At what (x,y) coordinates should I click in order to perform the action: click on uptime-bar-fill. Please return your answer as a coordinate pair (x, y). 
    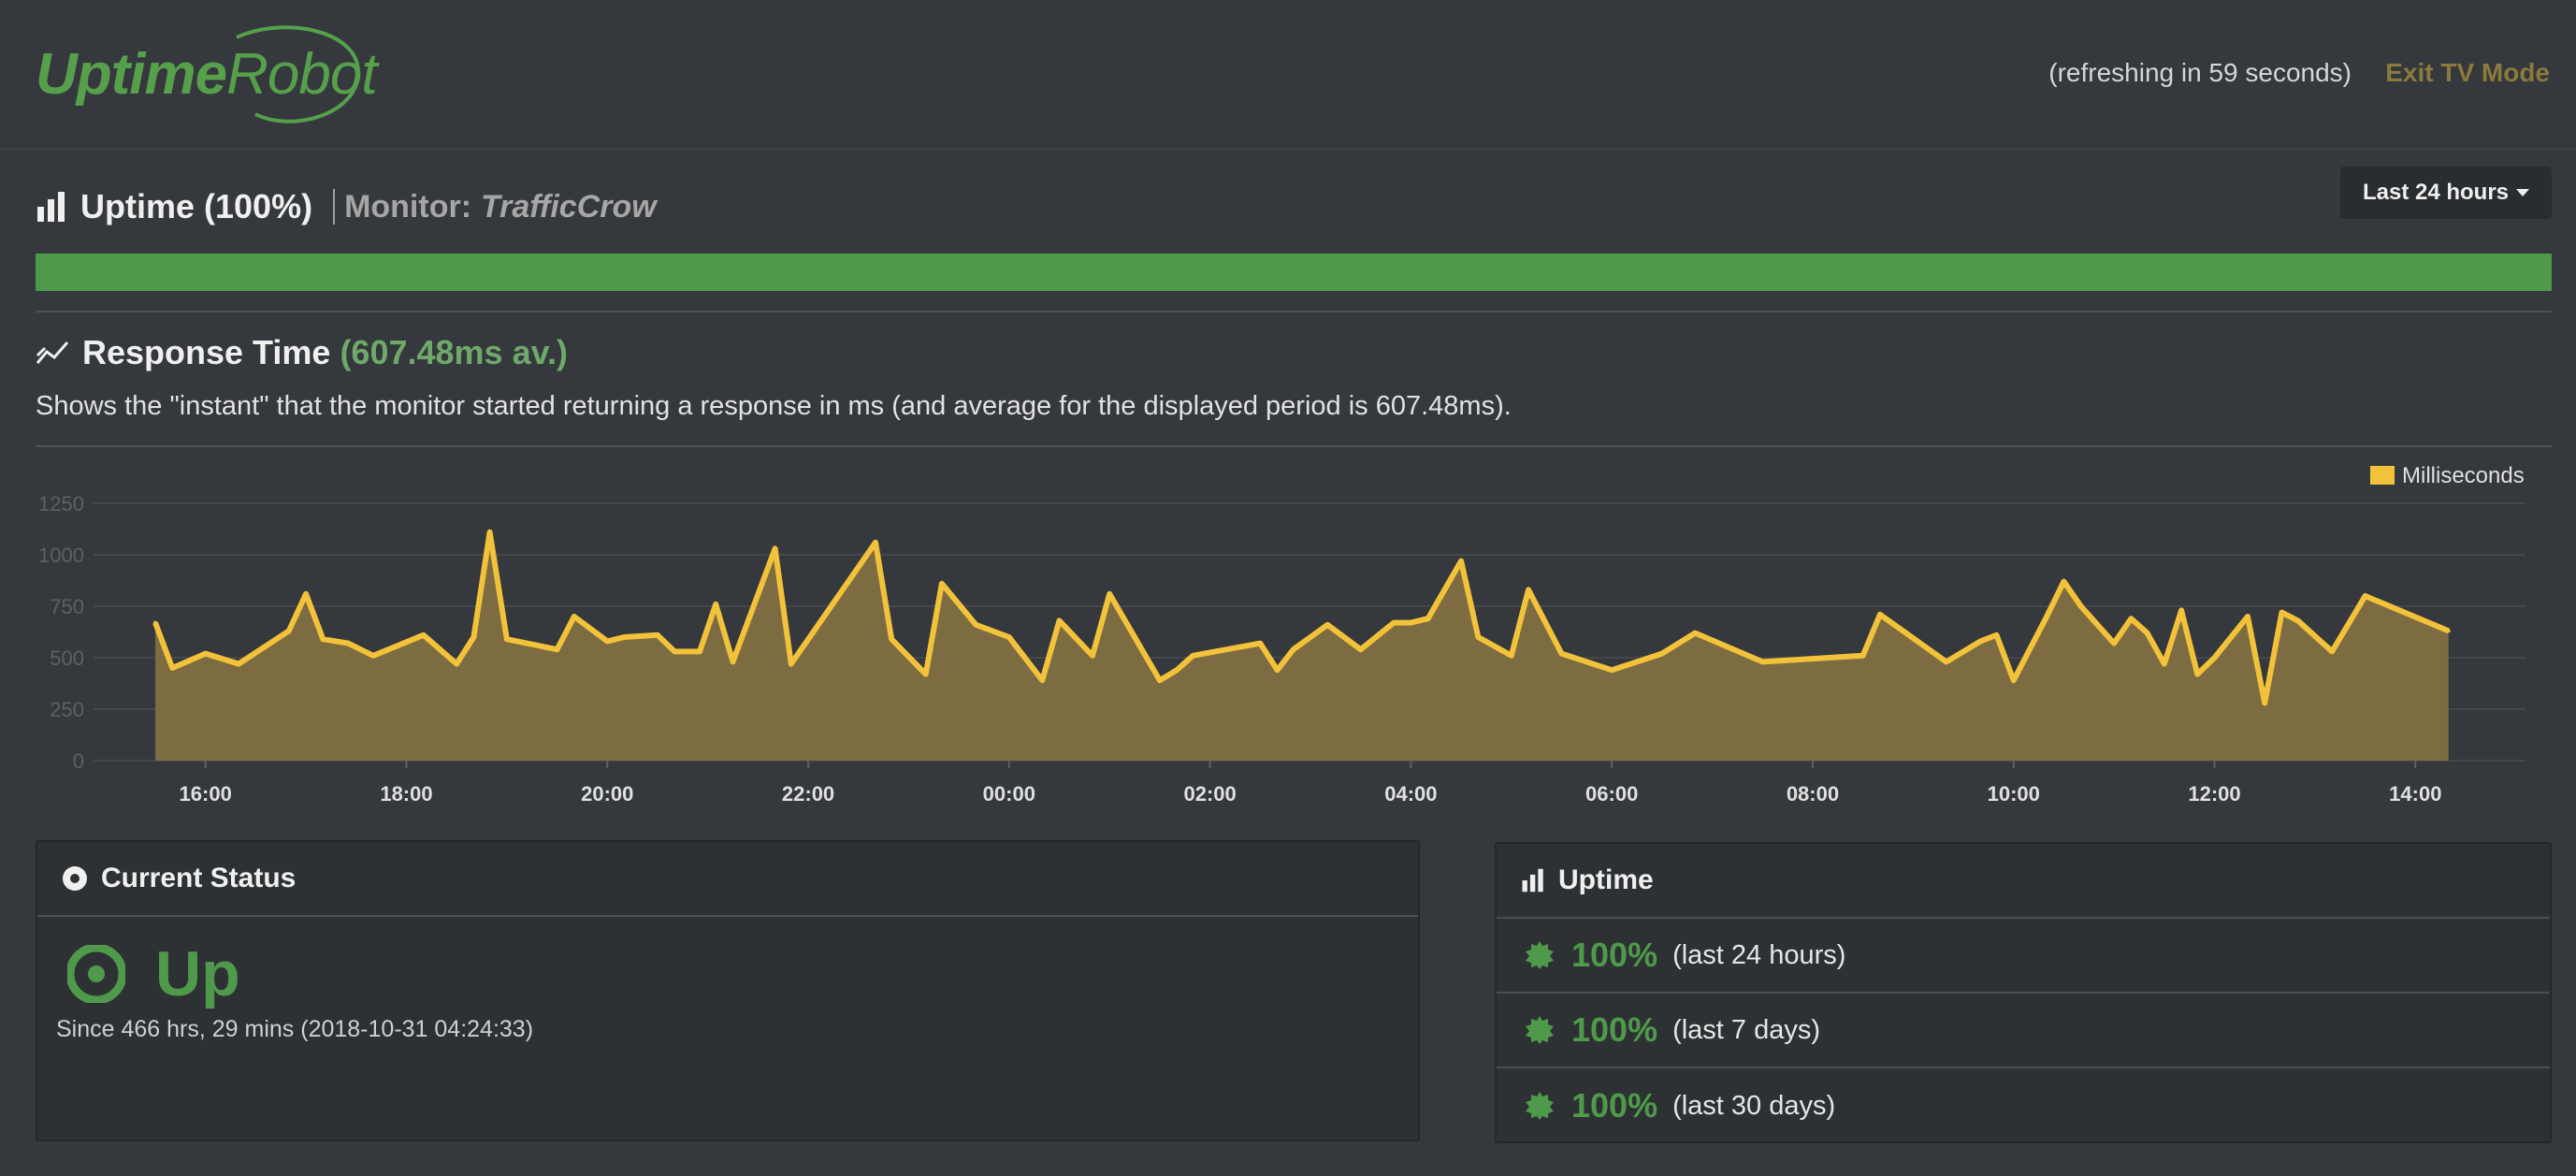
    Looking at the image, I should click on (1294, 273).